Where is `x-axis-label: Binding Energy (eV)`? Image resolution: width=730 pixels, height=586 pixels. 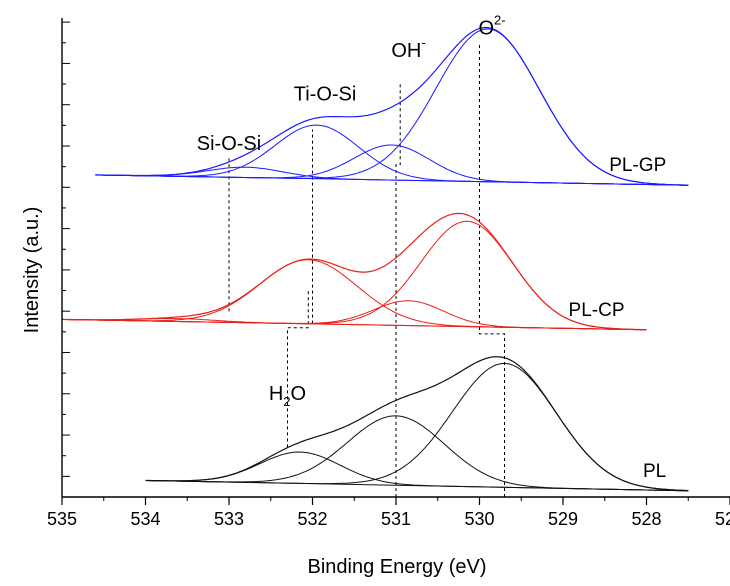
x-axis-label: Binding Energy (eV) is located at coordinates (397, 567).